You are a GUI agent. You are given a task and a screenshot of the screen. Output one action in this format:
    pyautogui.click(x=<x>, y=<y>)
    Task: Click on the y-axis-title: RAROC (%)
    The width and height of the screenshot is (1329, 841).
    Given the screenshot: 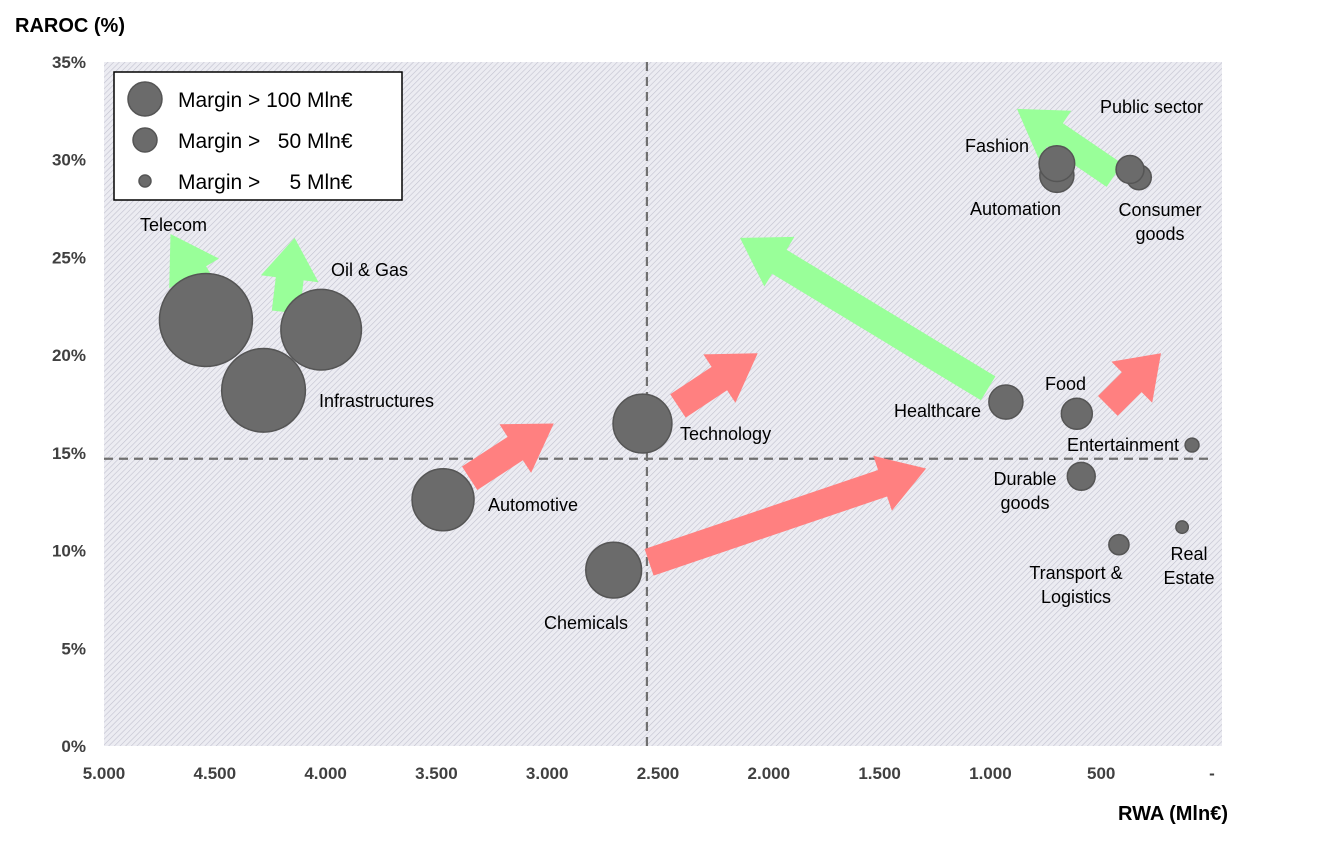 What is the action you would take?
    pyautogui.click(x=70, y=26)
    